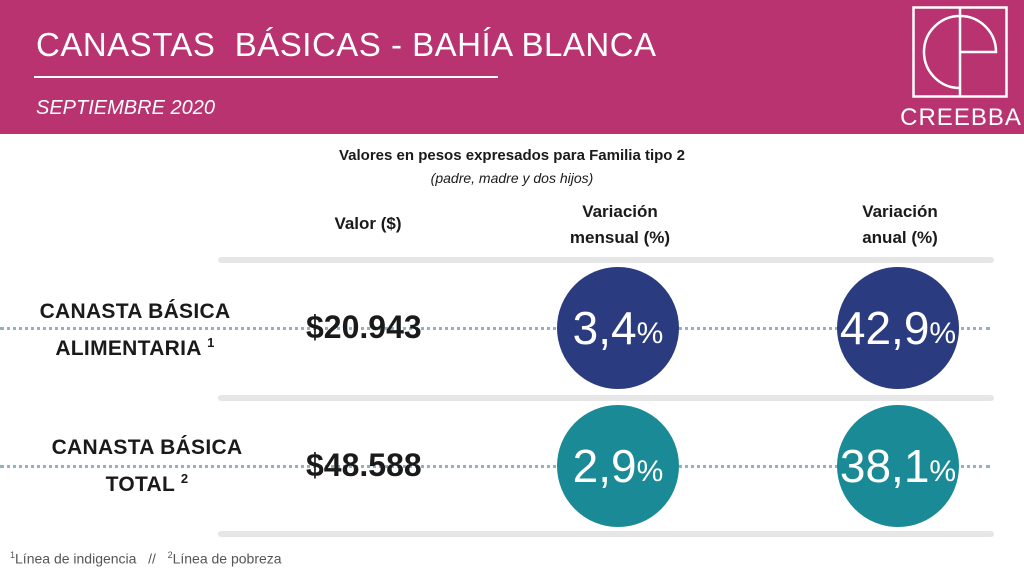  I want to click on row-1-anual-value: 42,9, so click(884, 328).